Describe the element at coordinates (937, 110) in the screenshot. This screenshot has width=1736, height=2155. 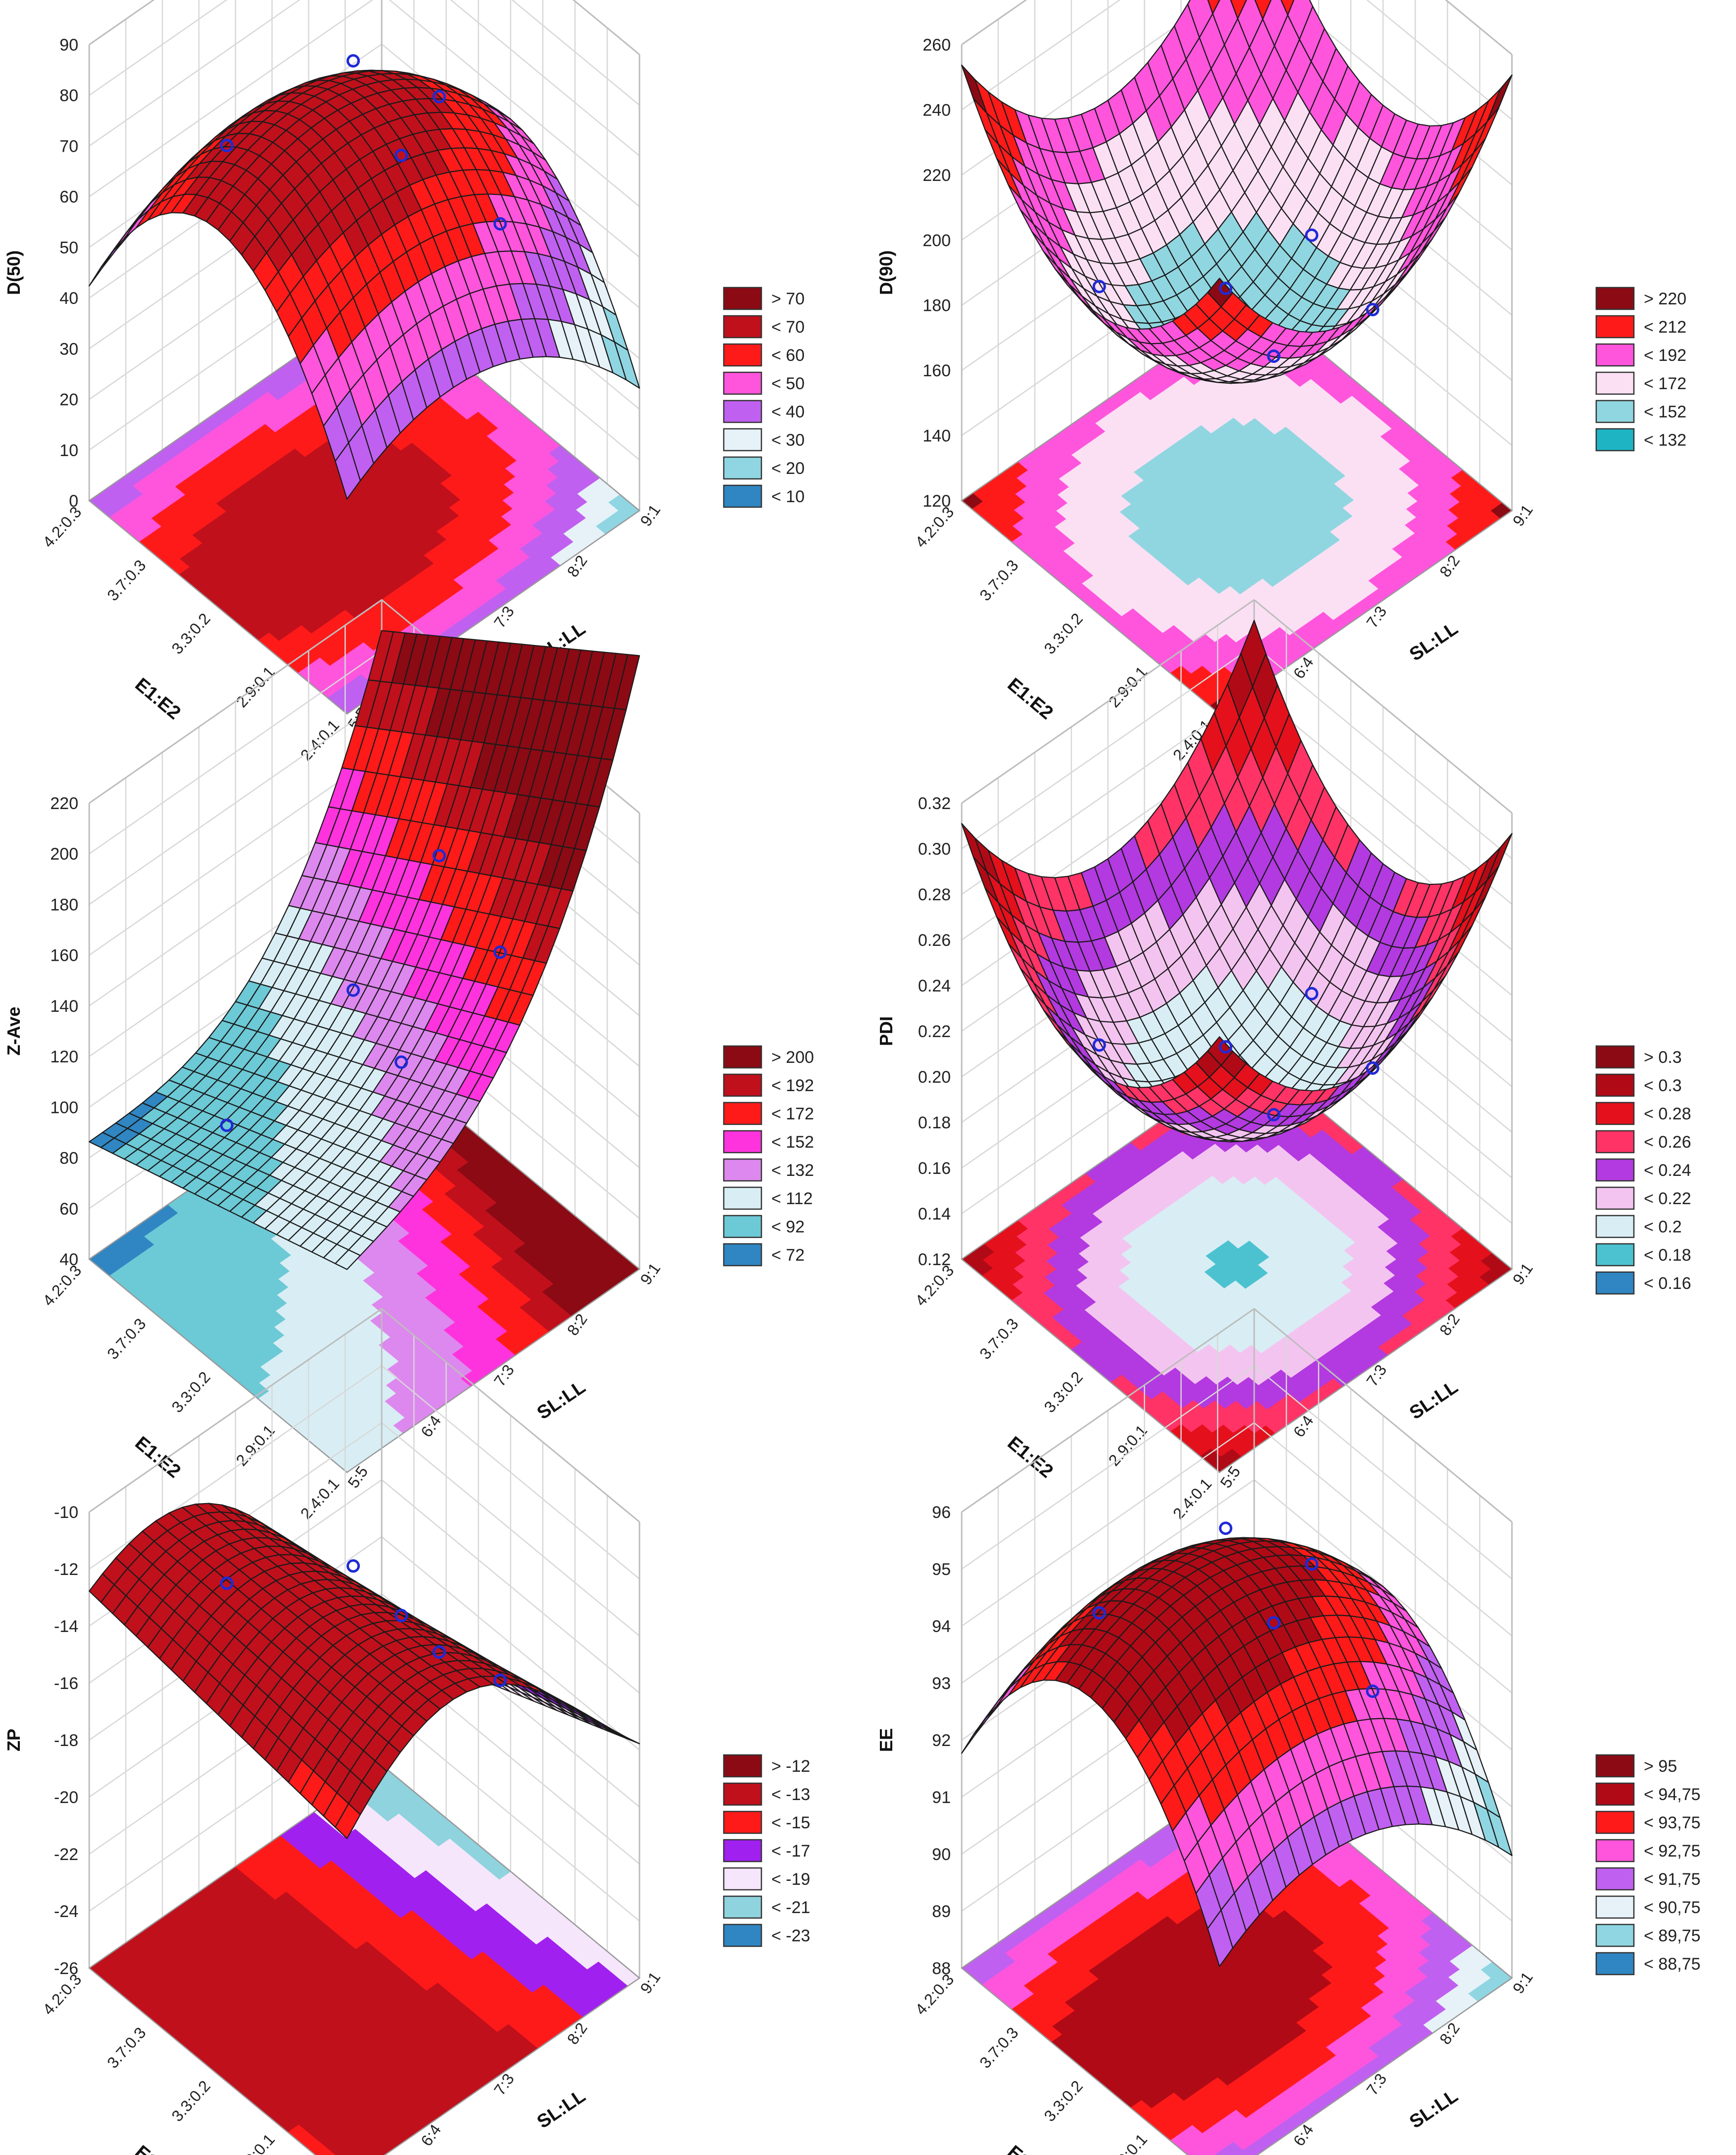
I see `z-tick-label: 240` at that location.